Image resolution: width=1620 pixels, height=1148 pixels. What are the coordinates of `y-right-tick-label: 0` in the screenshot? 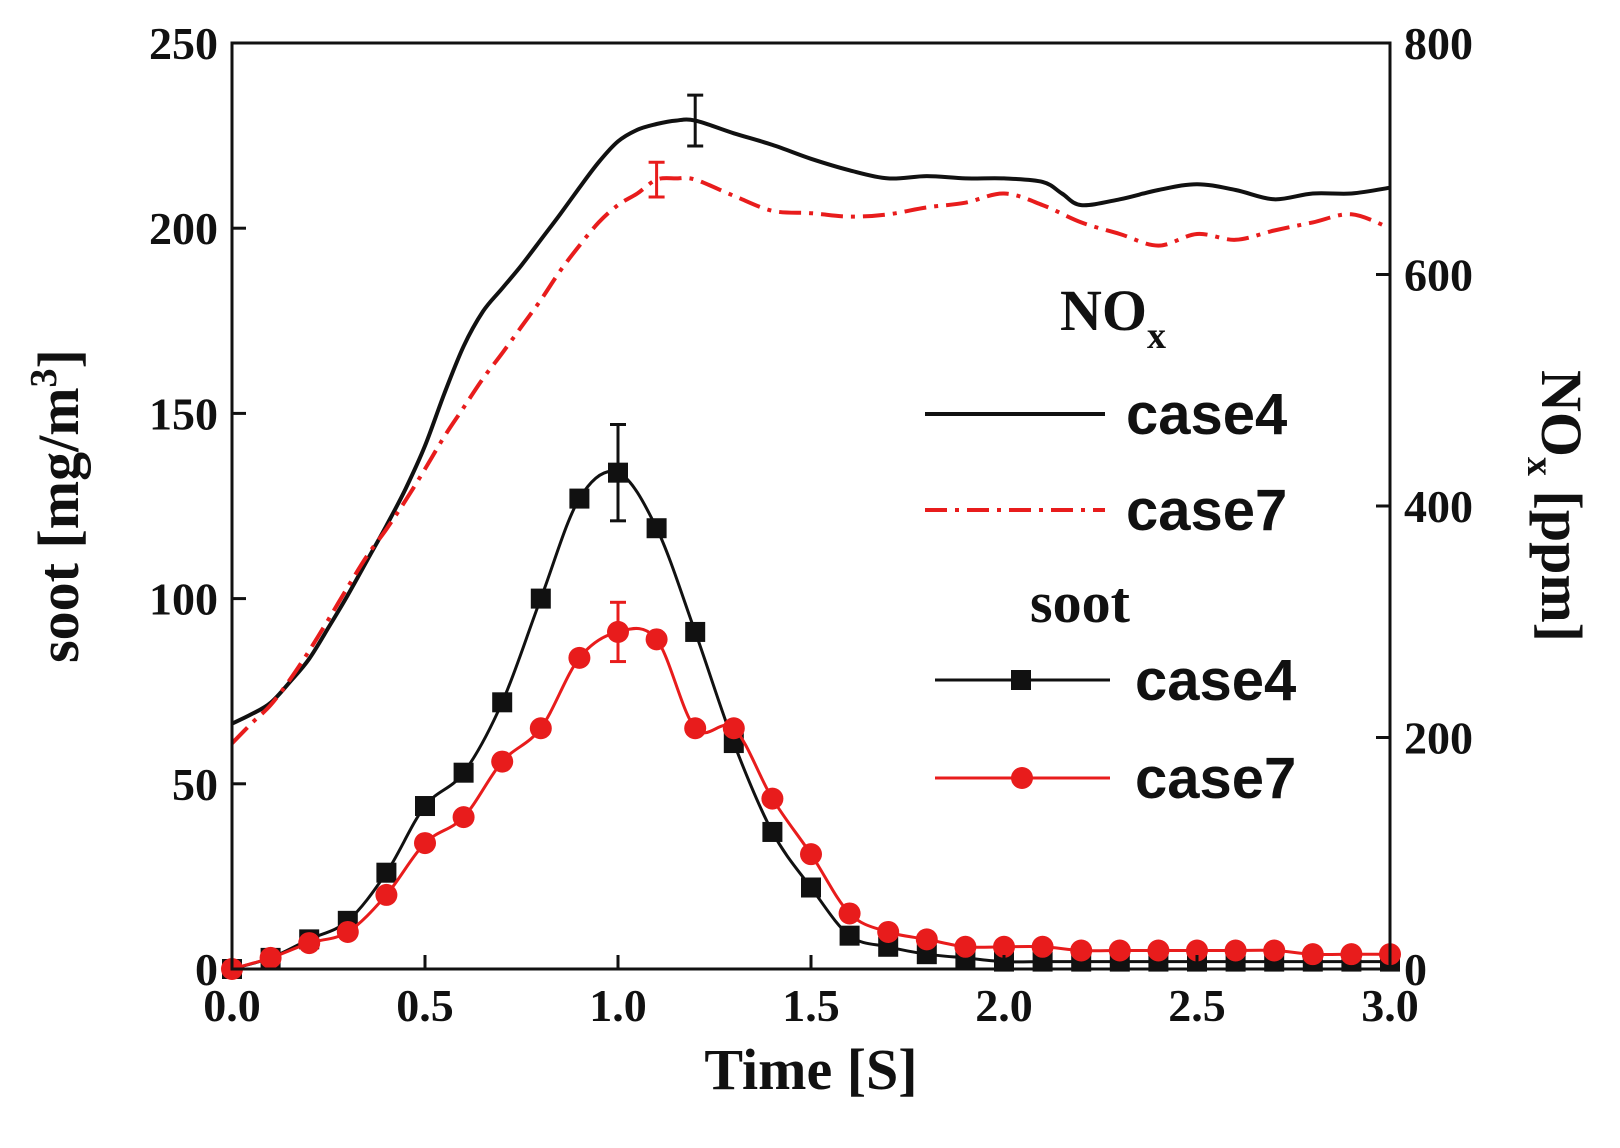 It's located at (1415, 969).